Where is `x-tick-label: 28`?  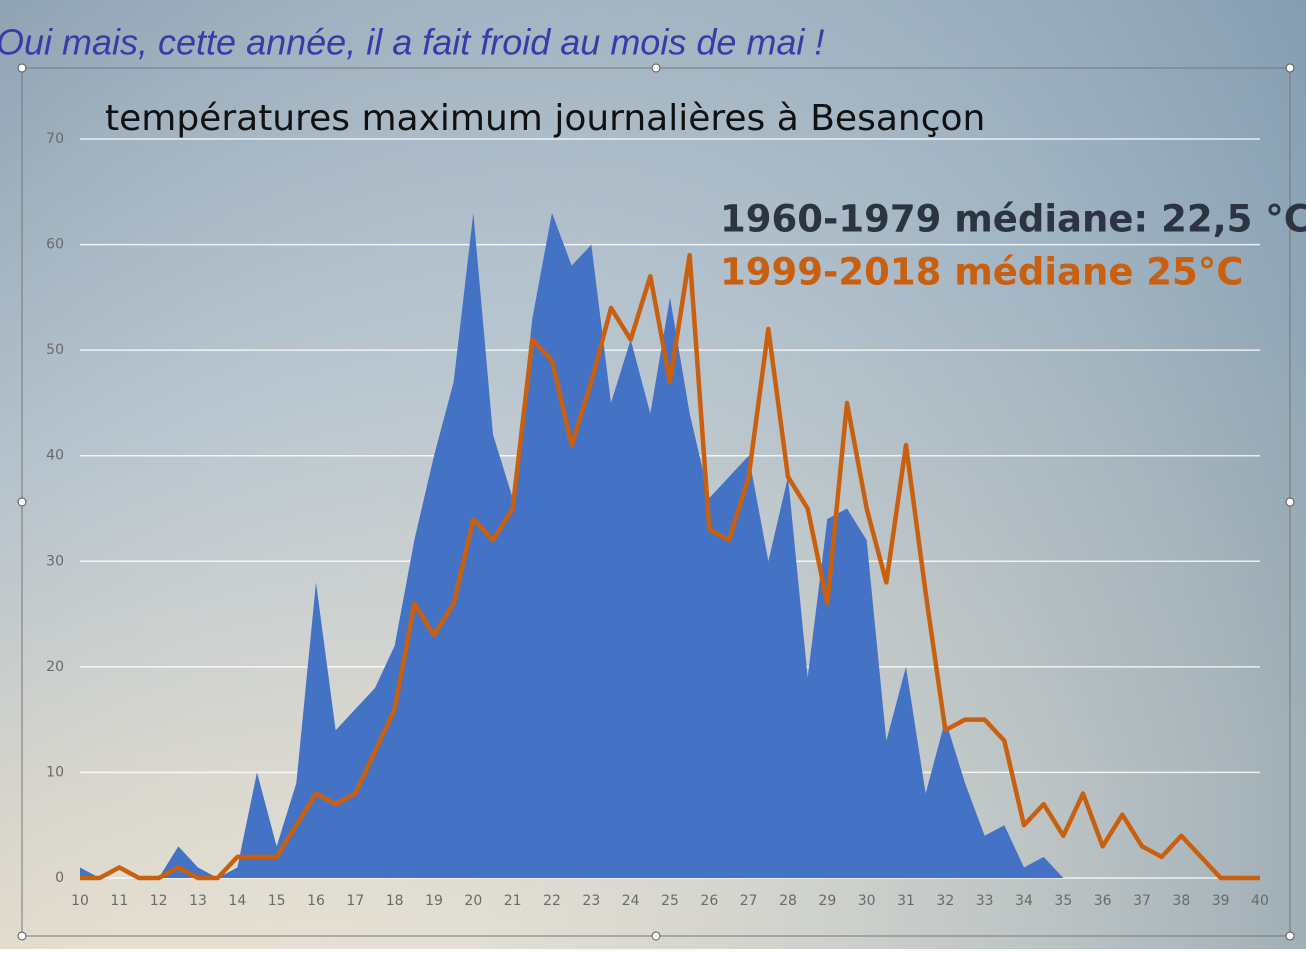
x-tick-label: 28 is located at coordinates (788, 901).